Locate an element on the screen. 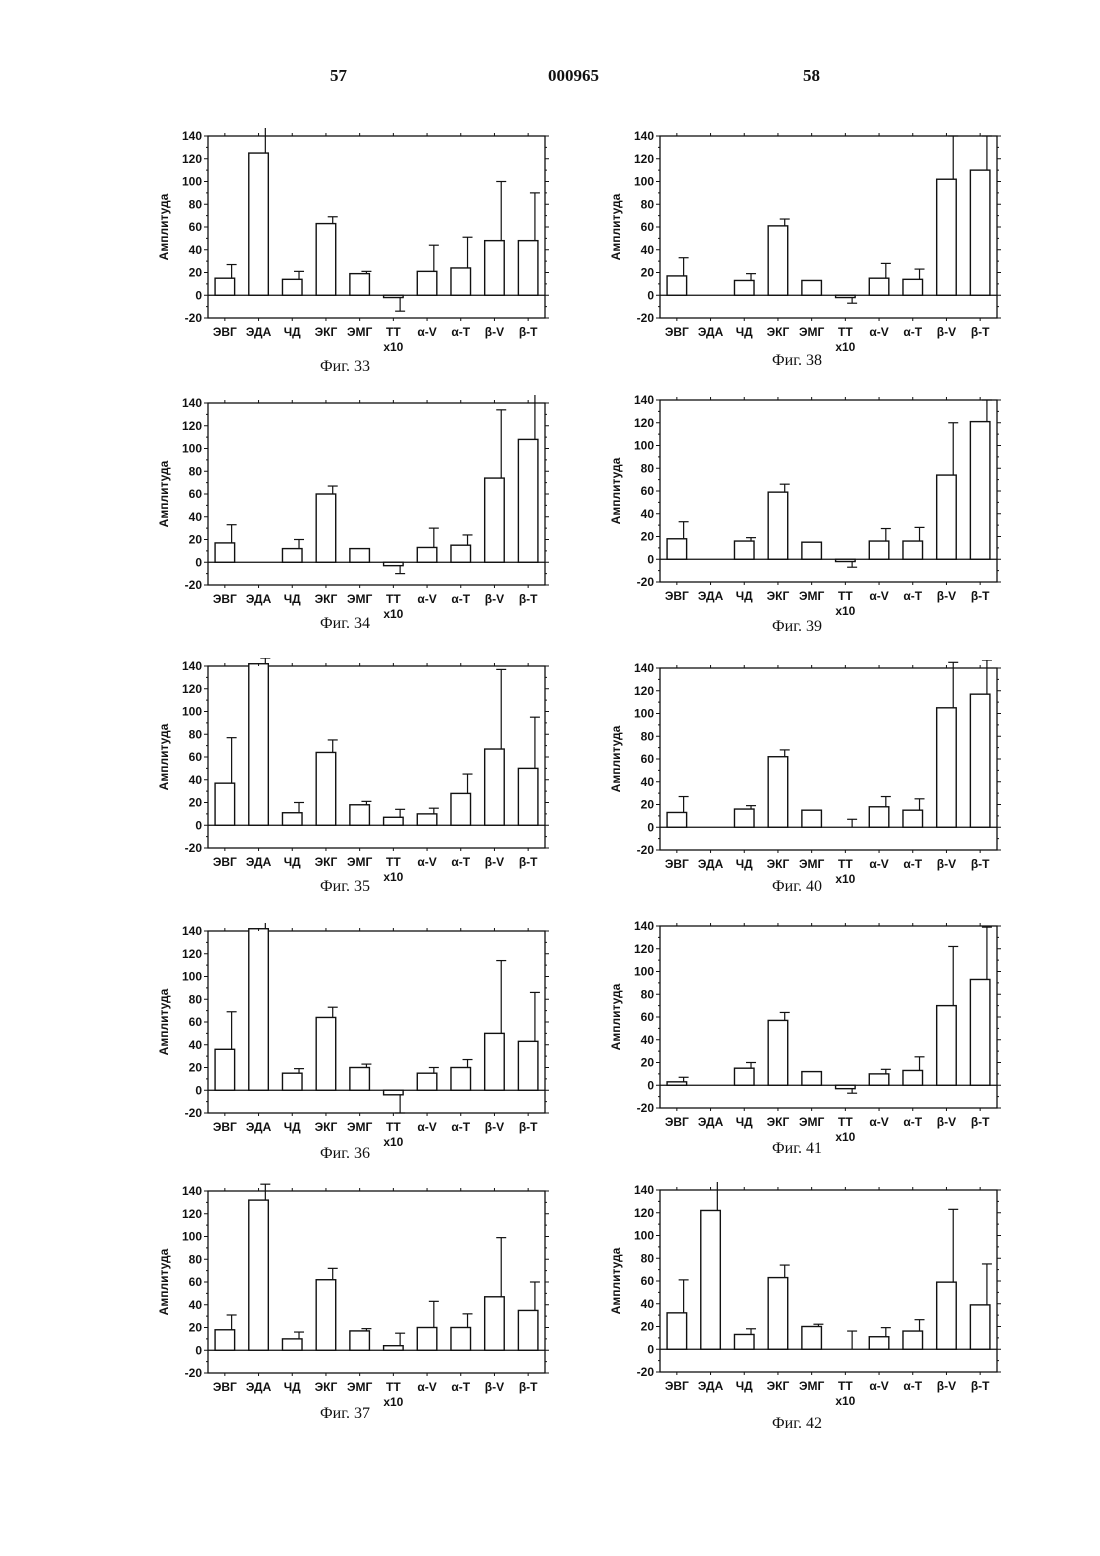  y-tick-label: 40 is located at coordinates (648, 1304).